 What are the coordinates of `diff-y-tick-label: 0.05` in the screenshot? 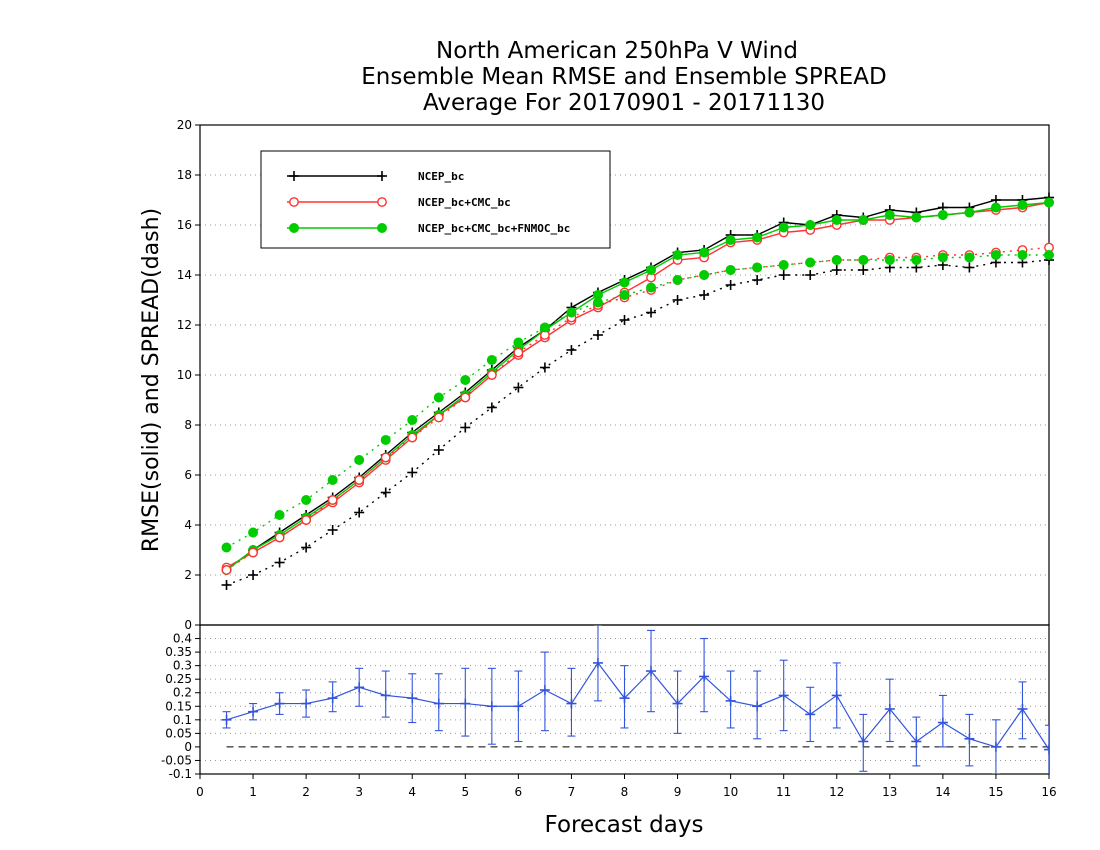 It's located at (178, 733).